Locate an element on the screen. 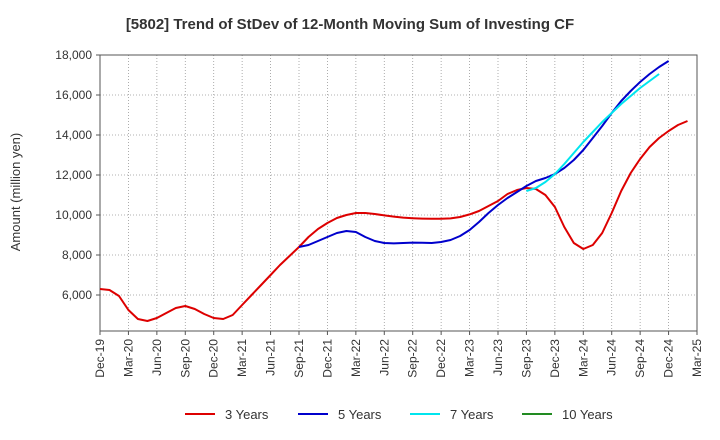  legend-label-7-years: 7 Years is located at coordinates (472, 414).